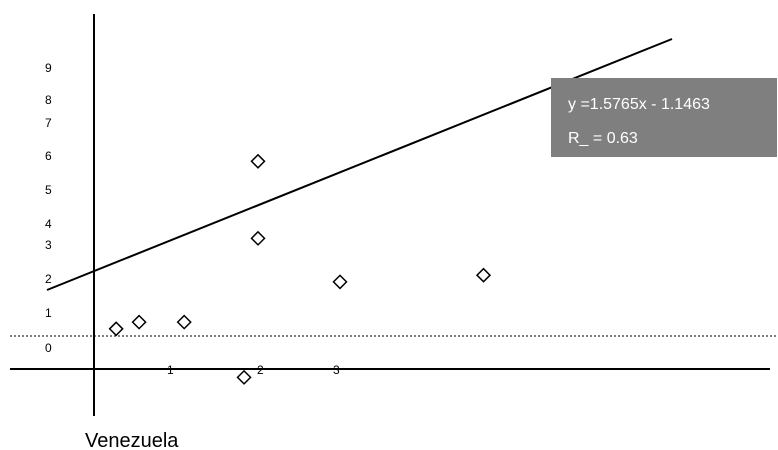 The width and height of the screenshot is (778, 450). I want to click on y-tick-label: 5, so click(48, 190).